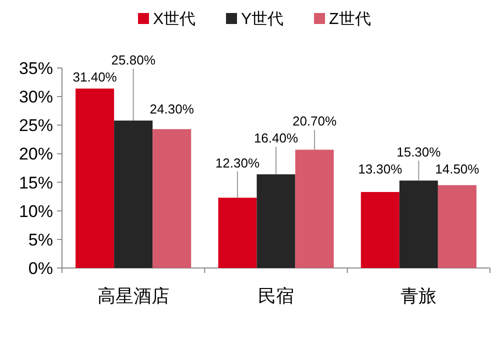  Describe the element at coordinates (35, 97) in the screenshot. I see `y-tick-label: 30%` at that location.